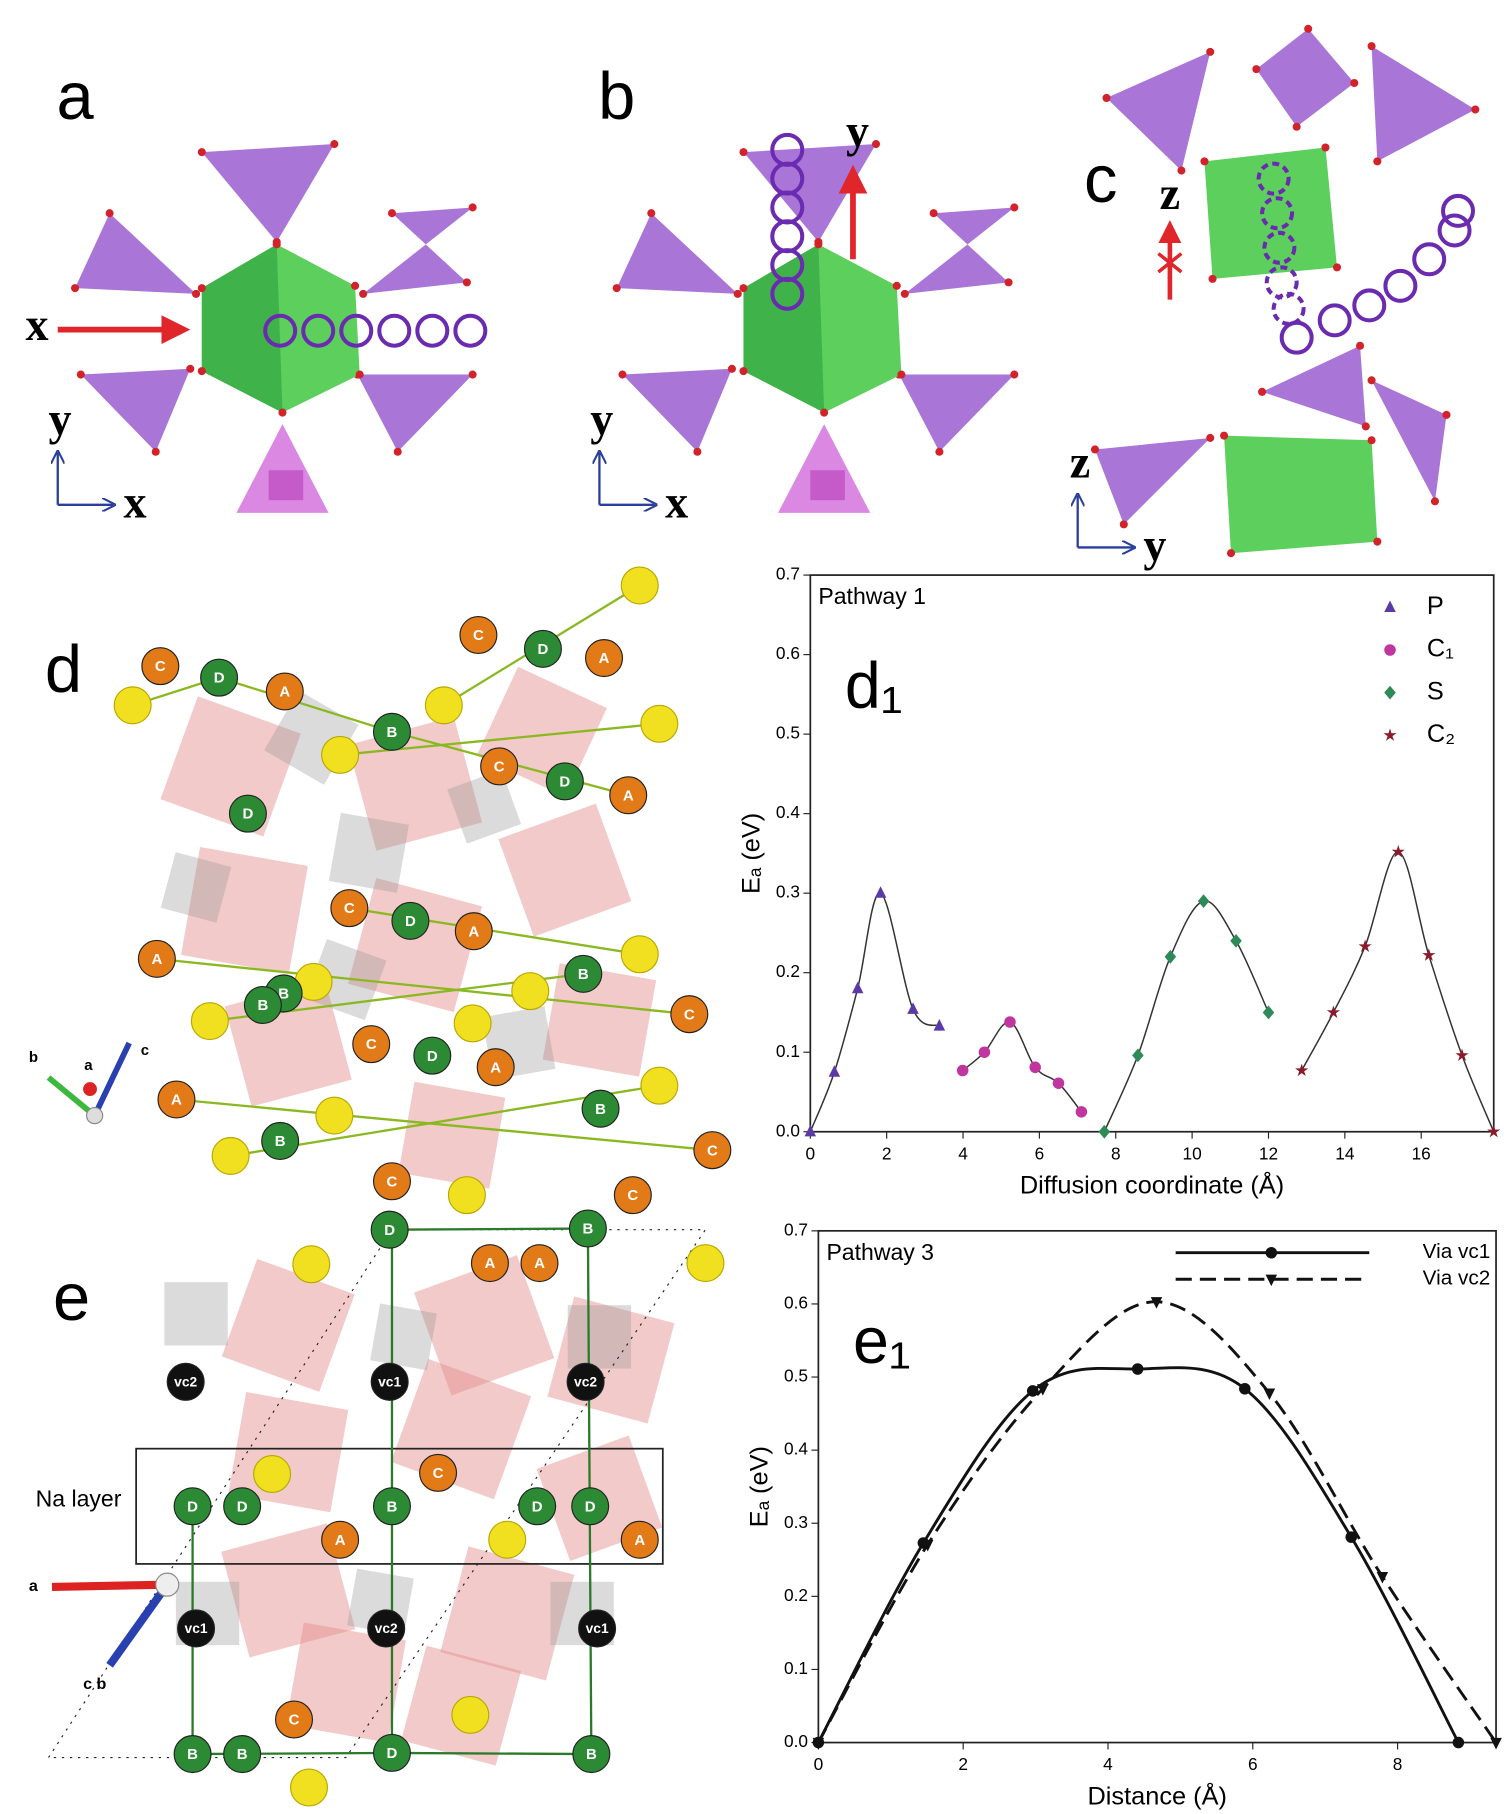 The image size is (1510, 1814). What do you see at coordinates (601, 419) in the screenshot?
I see `axis-letter: y` at bounding box center [601, 419].